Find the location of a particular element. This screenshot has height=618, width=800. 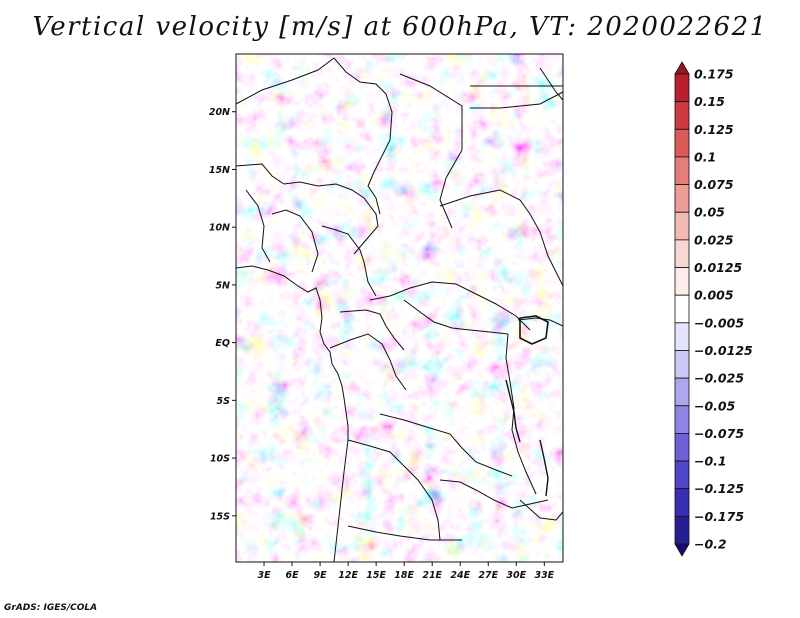

lon-tick-label: 30E is located at coordinates (516, 575).